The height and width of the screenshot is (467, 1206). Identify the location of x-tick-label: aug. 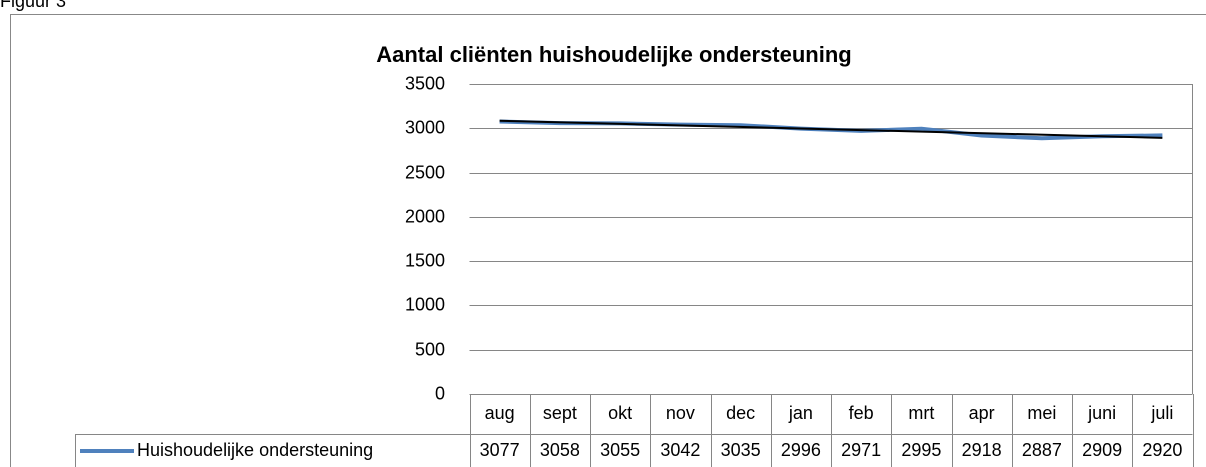
(500, 413).